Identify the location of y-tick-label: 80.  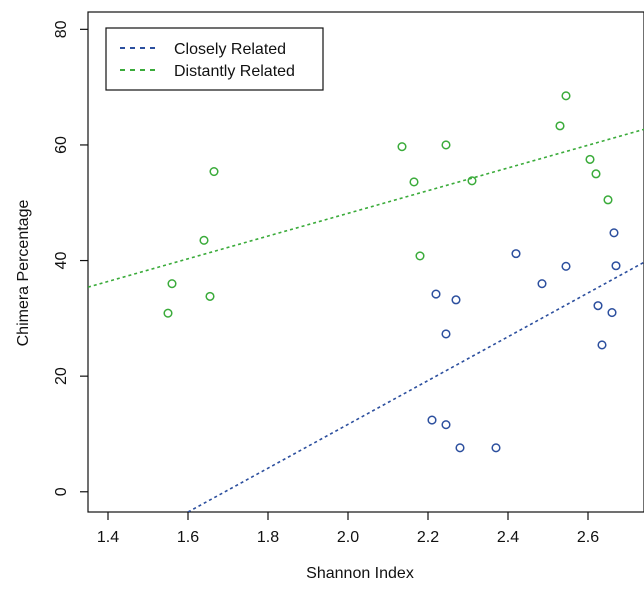
(61, 29).